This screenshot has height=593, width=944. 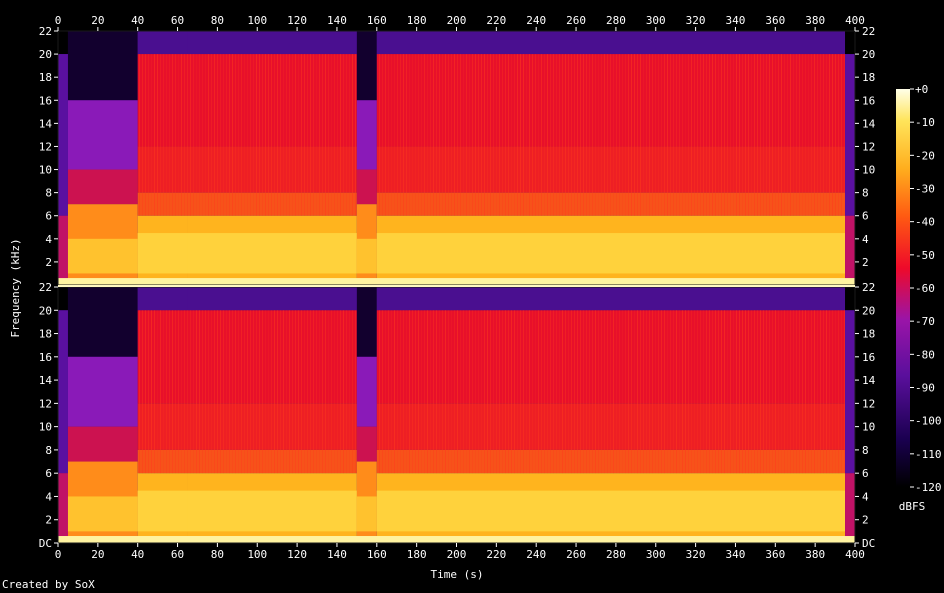 I want to click on y-axis-label: Frequency (kHz), so click(x=15, y=287).